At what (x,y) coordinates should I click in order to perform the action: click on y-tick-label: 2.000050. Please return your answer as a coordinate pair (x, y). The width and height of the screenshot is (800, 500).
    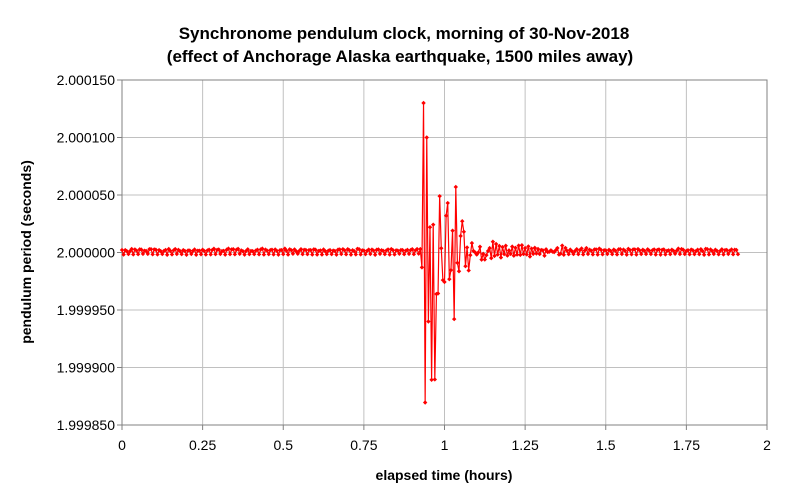
    Looking at the image, I should click on (86, 195).